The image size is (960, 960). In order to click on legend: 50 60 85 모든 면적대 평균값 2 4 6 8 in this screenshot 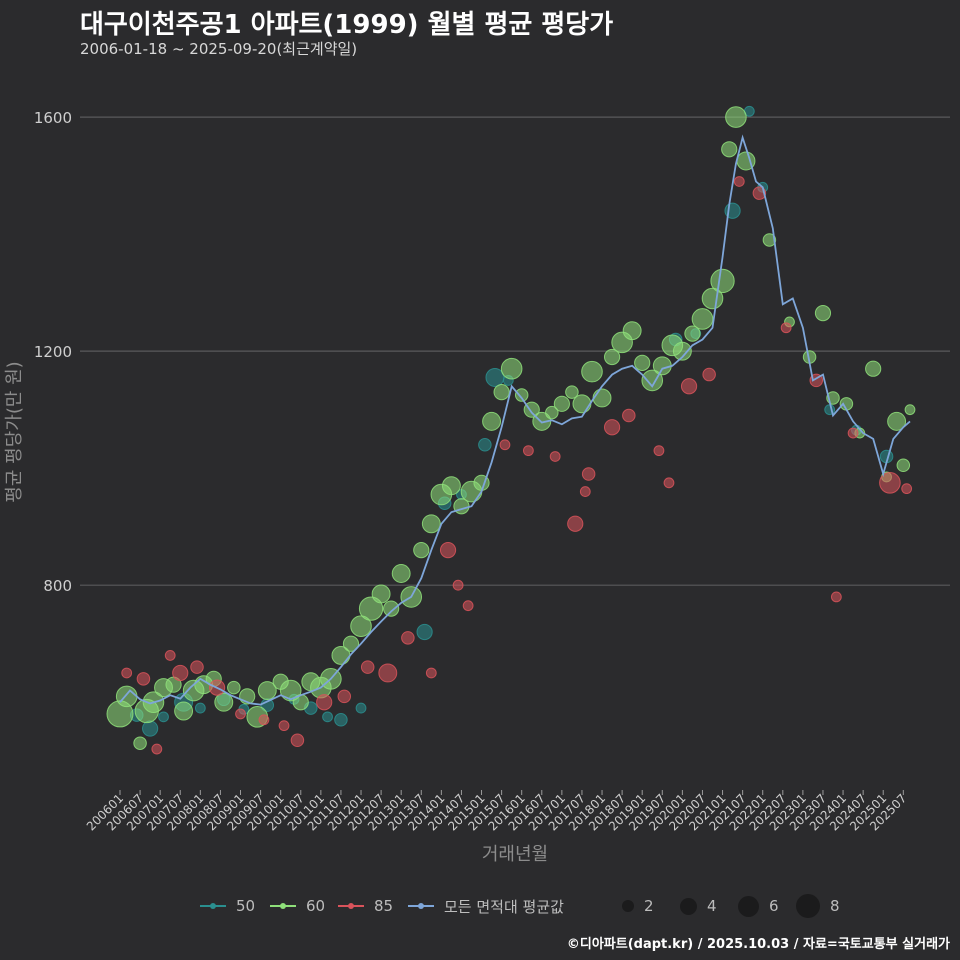, I will do `click(480, 906)`.